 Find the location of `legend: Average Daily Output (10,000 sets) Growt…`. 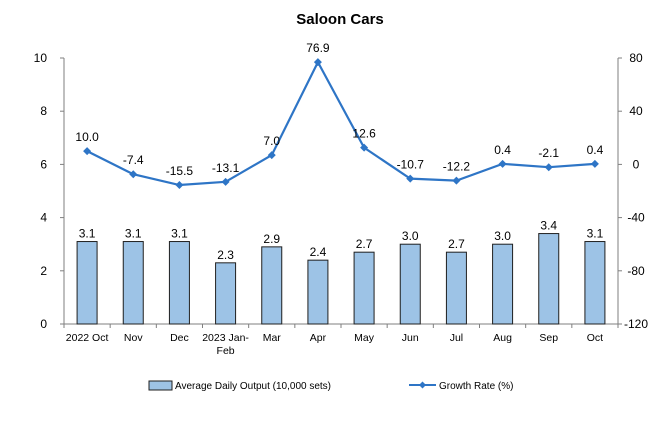

legend: Average Daily Output (10,000 sets) Growt… is located at coordinates (330, 386).